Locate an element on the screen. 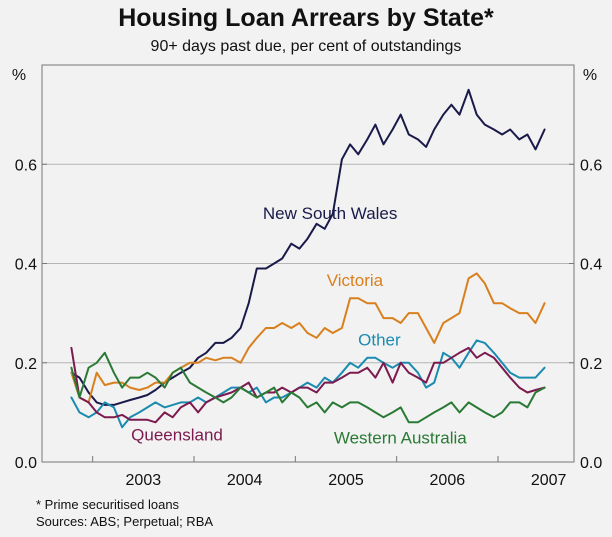 The width and height of the screenshot is (612, 537). footnote: * Prime securitised loans is located at coordinates (108, 504).